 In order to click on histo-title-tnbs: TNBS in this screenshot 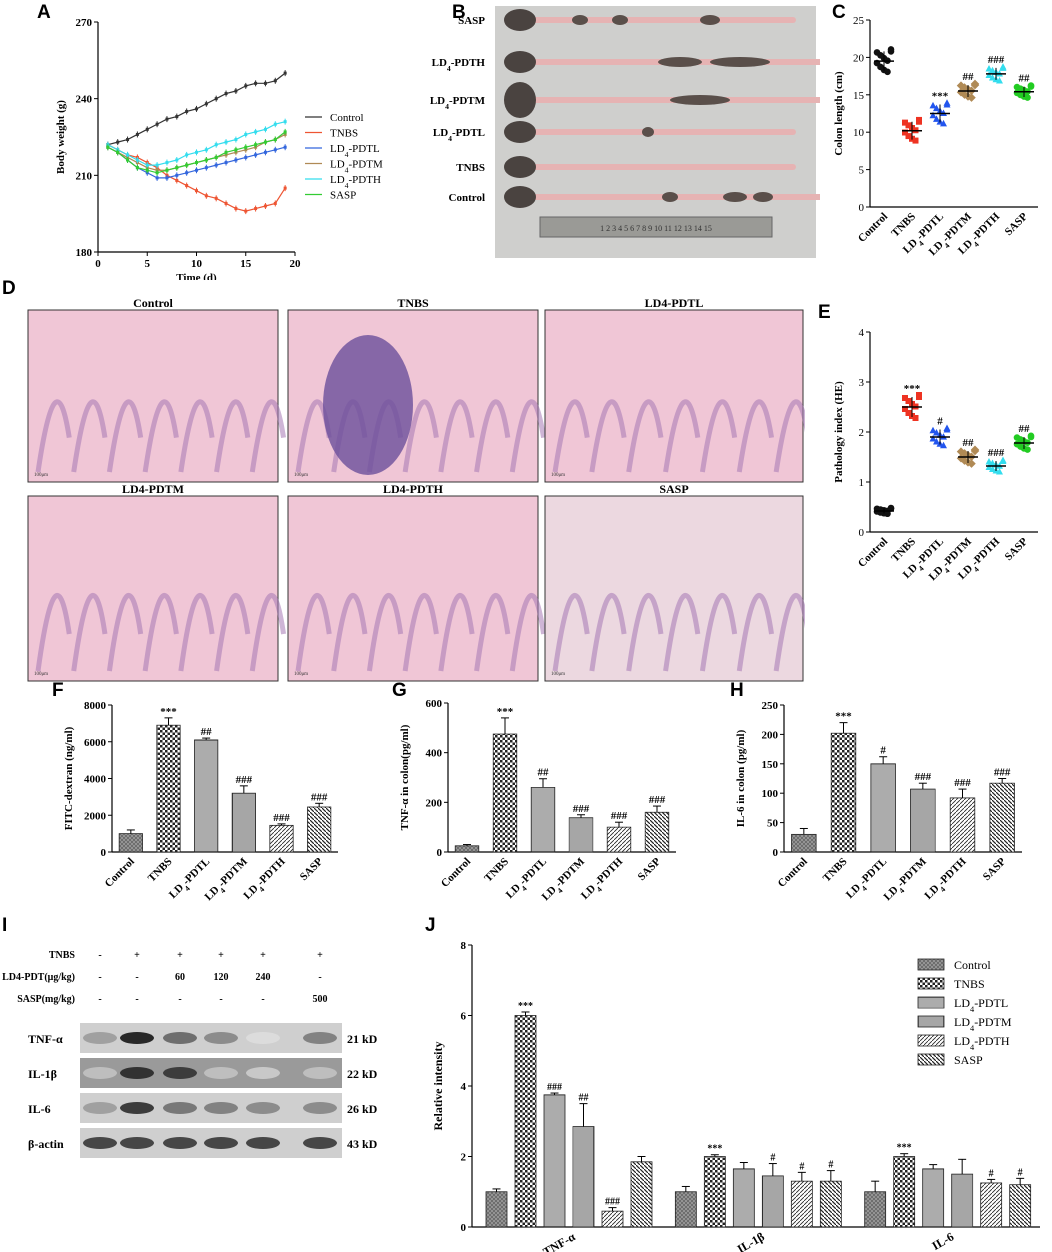, I will do `click(413, 303)`.